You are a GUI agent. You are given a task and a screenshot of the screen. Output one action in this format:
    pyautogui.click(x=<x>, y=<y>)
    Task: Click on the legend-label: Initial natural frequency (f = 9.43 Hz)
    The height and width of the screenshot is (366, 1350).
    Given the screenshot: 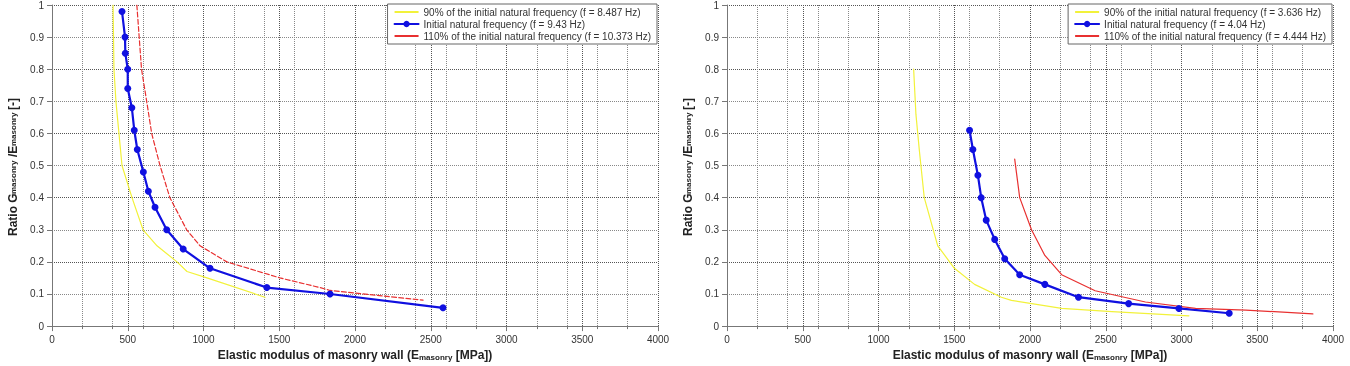 What is the action you would take?
    pyautogui.click(x=504, y=24)
    